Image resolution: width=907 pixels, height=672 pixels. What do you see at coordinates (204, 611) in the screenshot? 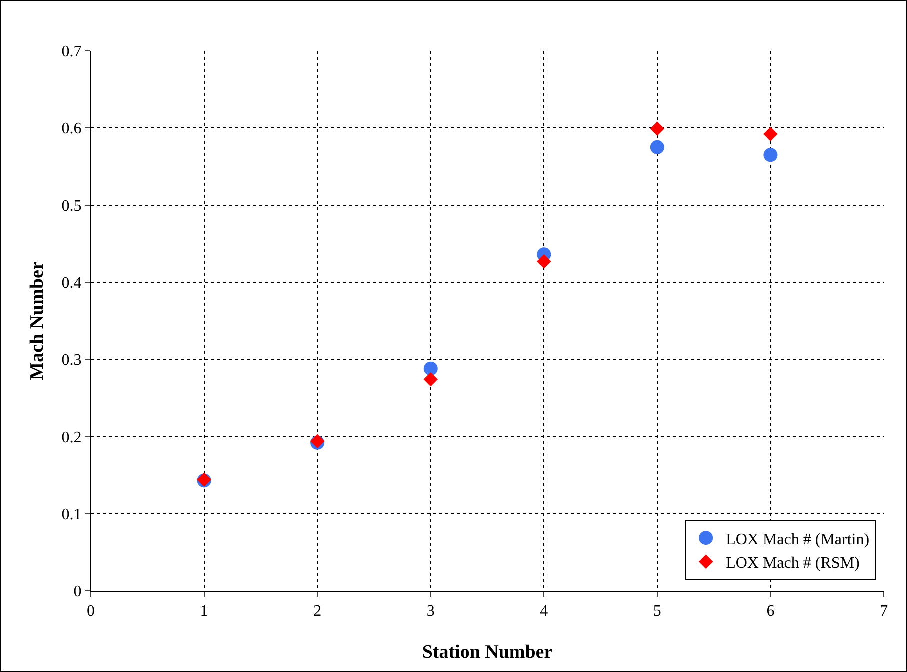
I see `x-tick-label: 1` at bounding box center [204, 611].